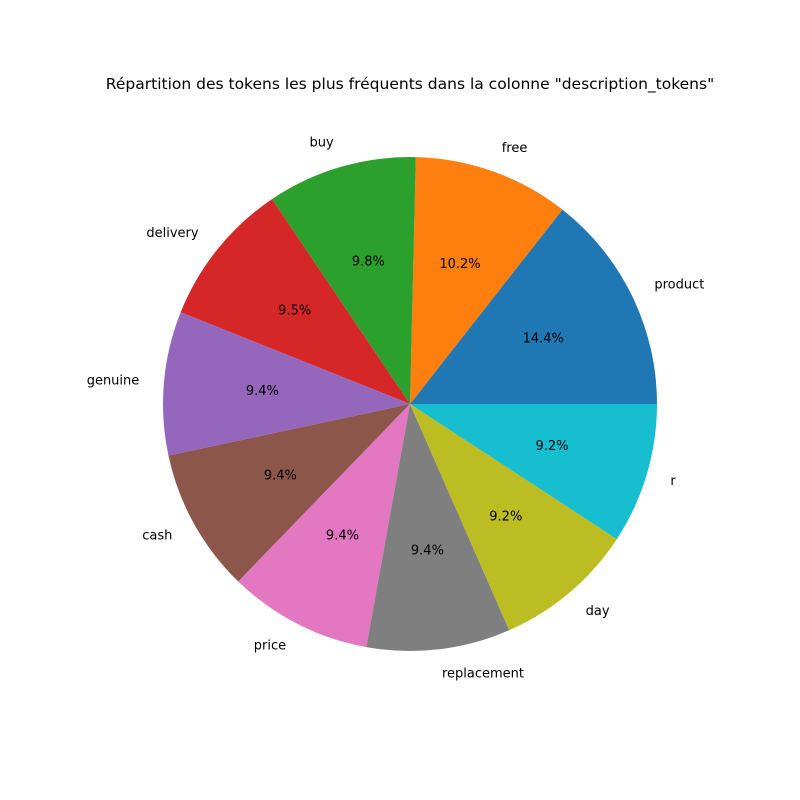  What do you see at coordinates (270, 645) in the screenshot?
I see `slice-label-price: price` at bounding box center [270, 645].